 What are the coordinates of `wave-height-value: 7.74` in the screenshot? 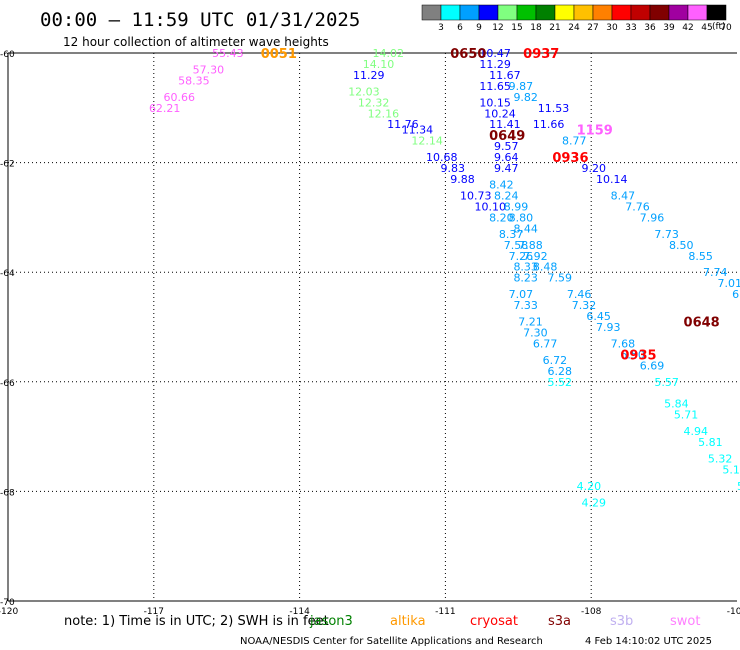 It's located at (715, 272).